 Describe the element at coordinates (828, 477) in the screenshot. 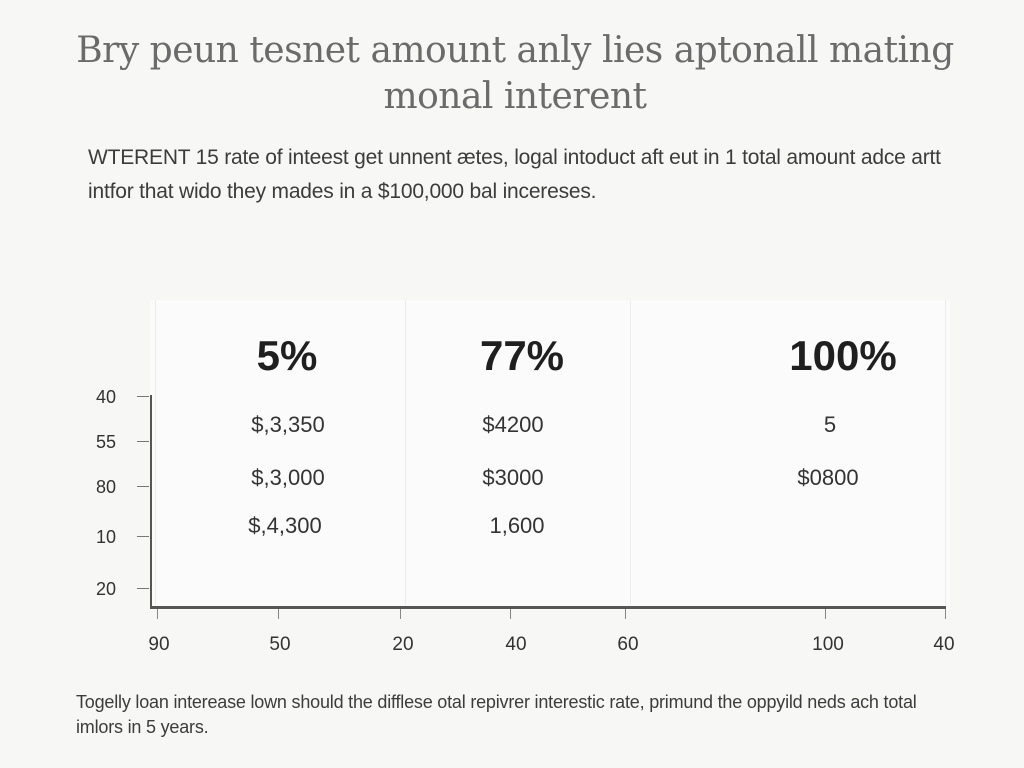

I see `data-cell: $0800` at that location.